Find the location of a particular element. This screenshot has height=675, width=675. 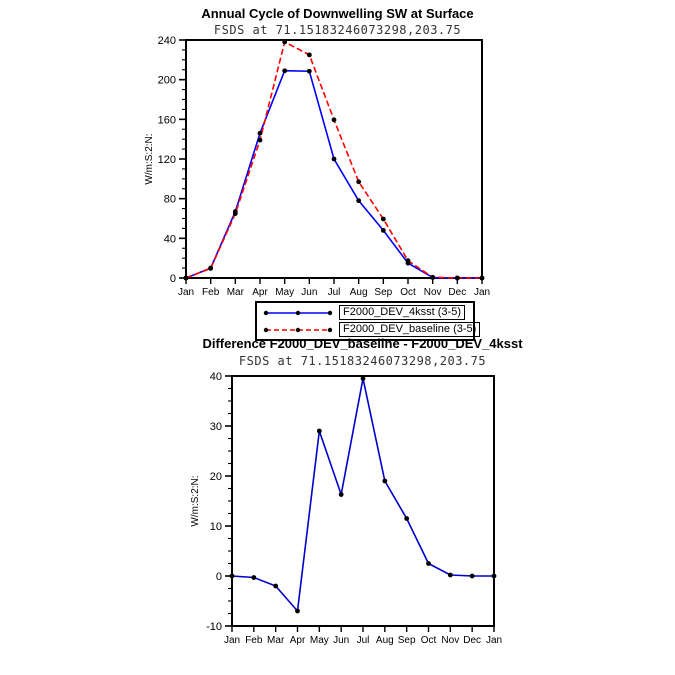

legend-label-4ksst: F2000_DEV_4ksst (3-5) is located at coordinates (402, 312).